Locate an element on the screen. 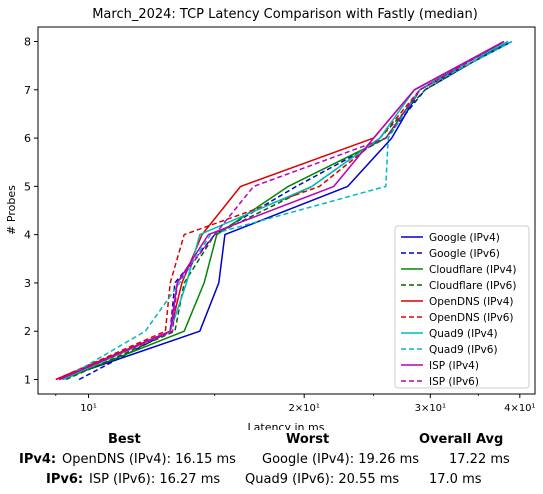 The image size is (543, 494). y-tick-label: 5 is located at coordinates (27, 186).